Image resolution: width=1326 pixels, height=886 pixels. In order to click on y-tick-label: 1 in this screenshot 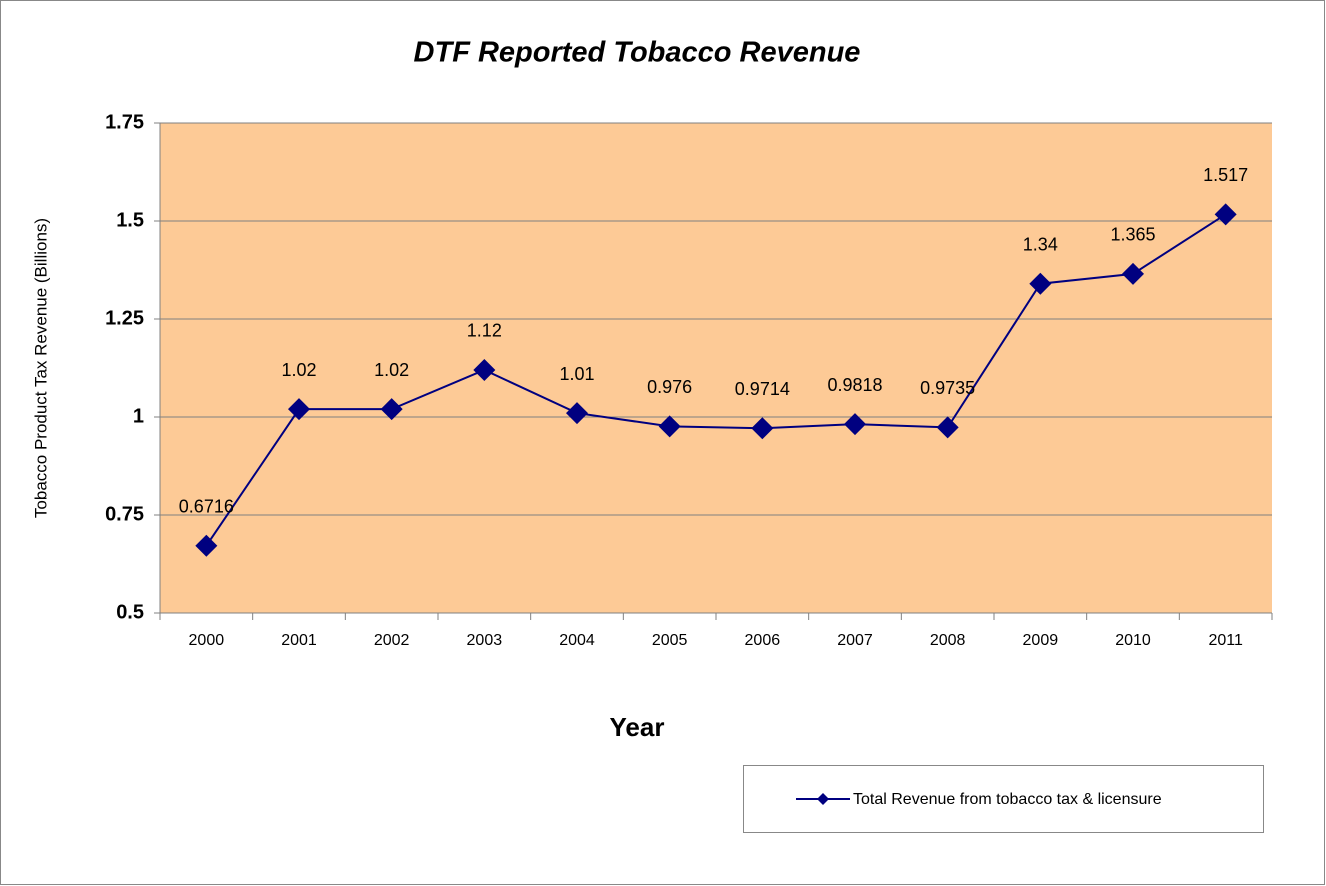, I will do `click(138, 416)`.